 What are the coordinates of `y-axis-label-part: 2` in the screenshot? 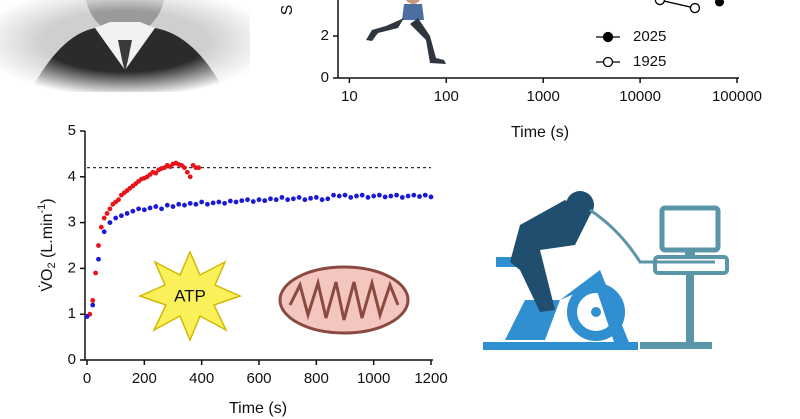 It's located at (52, 265).